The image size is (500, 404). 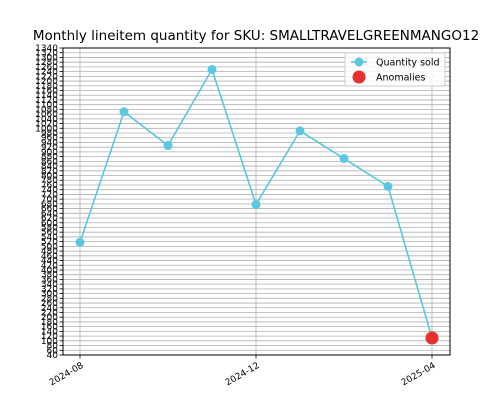 What do you see at coordinates (46, 82) in the screenshot?
I see `y-tick-label: 1200` at bounding box center [46, 82].